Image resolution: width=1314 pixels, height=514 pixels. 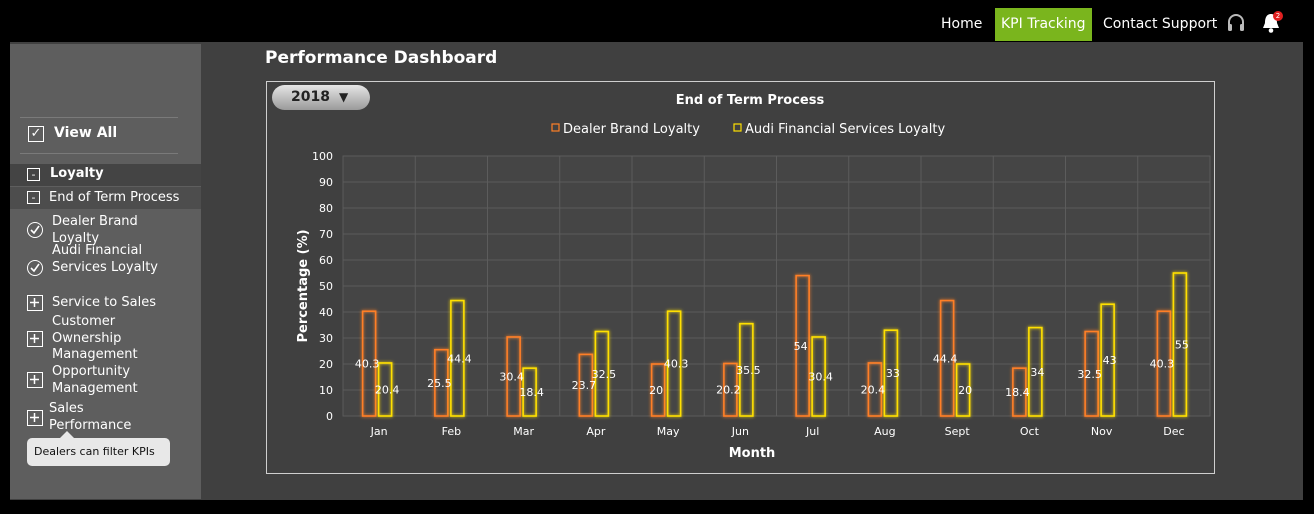 I want to click on y-tick-label: 90, so click(x=326, y=182).